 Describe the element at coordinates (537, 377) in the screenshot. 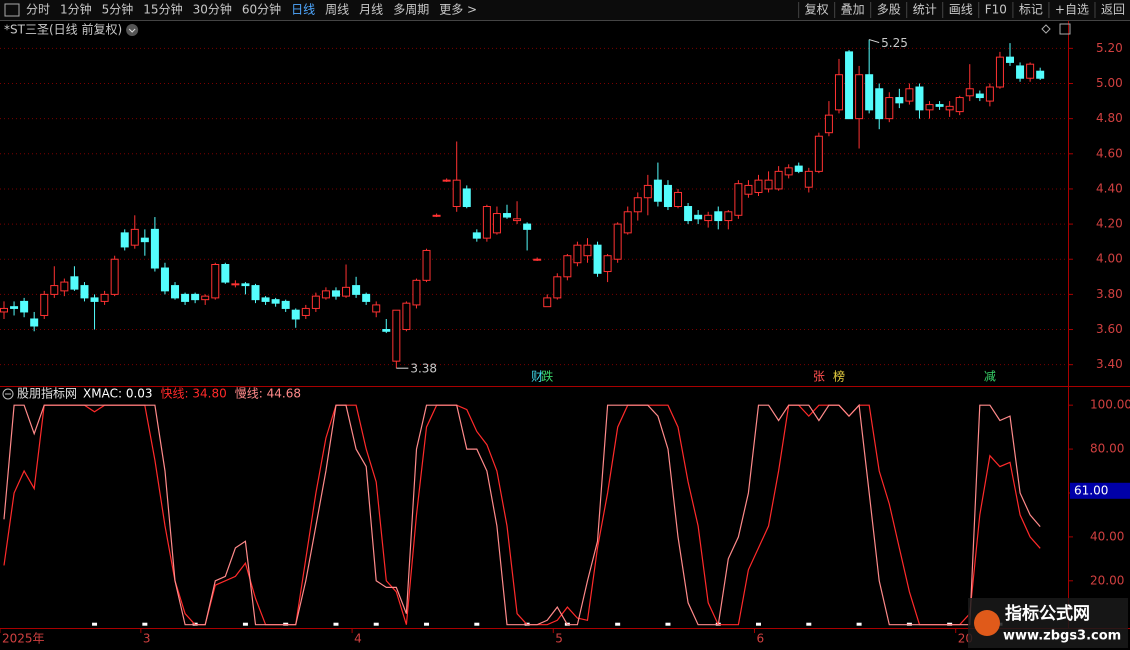

I see `event-marker: 财` at that location.